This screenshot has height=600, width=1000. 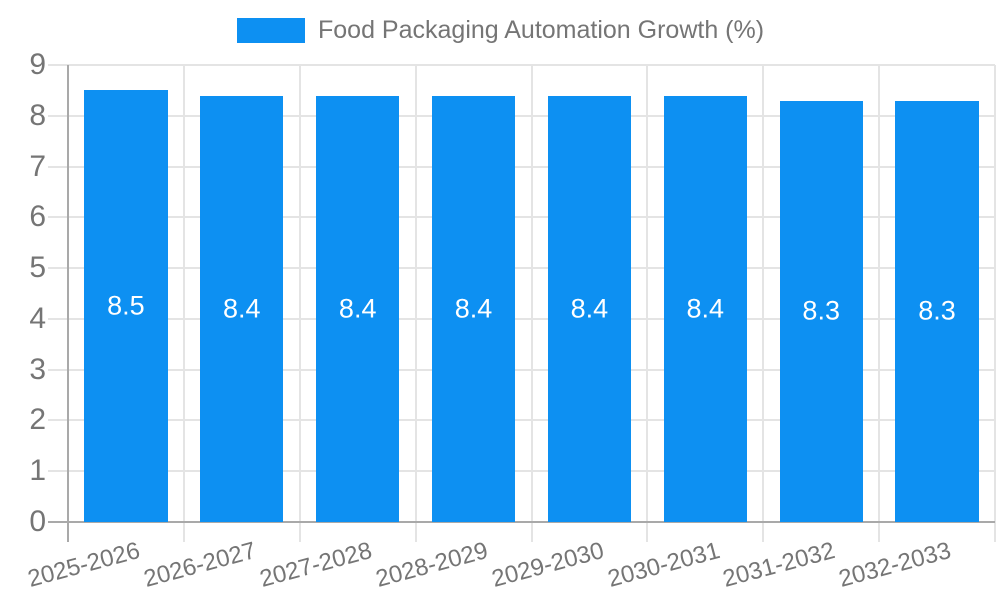 I want to click on y-axis-tick-label: 0, so click(x=37, y=521).